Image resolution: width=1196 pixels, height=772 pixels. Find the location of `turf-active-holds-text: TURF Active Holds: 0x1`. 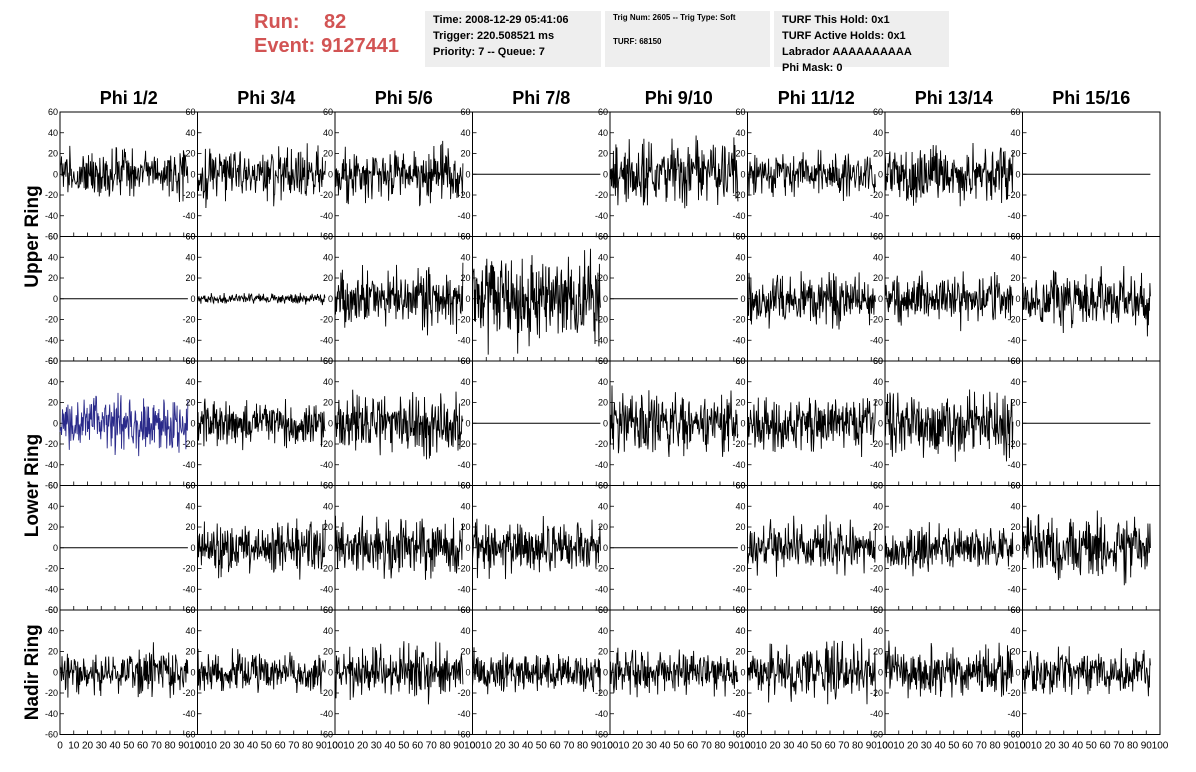

turf-active-holds-text: TURF Active Holds: 0x1 is located at coordinates (844, 36).